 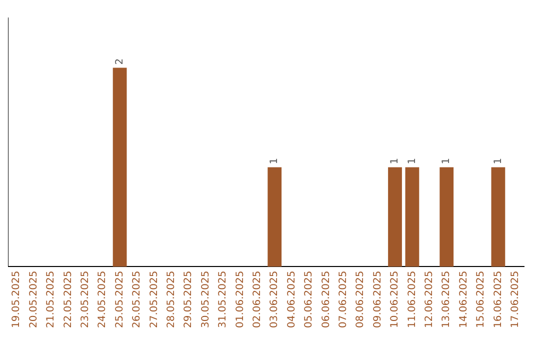 What do you see at coordinates (378, 299) in the screenshot?
I see `x-tick-label: 09.06.2025` at bounding box center [378, 299].